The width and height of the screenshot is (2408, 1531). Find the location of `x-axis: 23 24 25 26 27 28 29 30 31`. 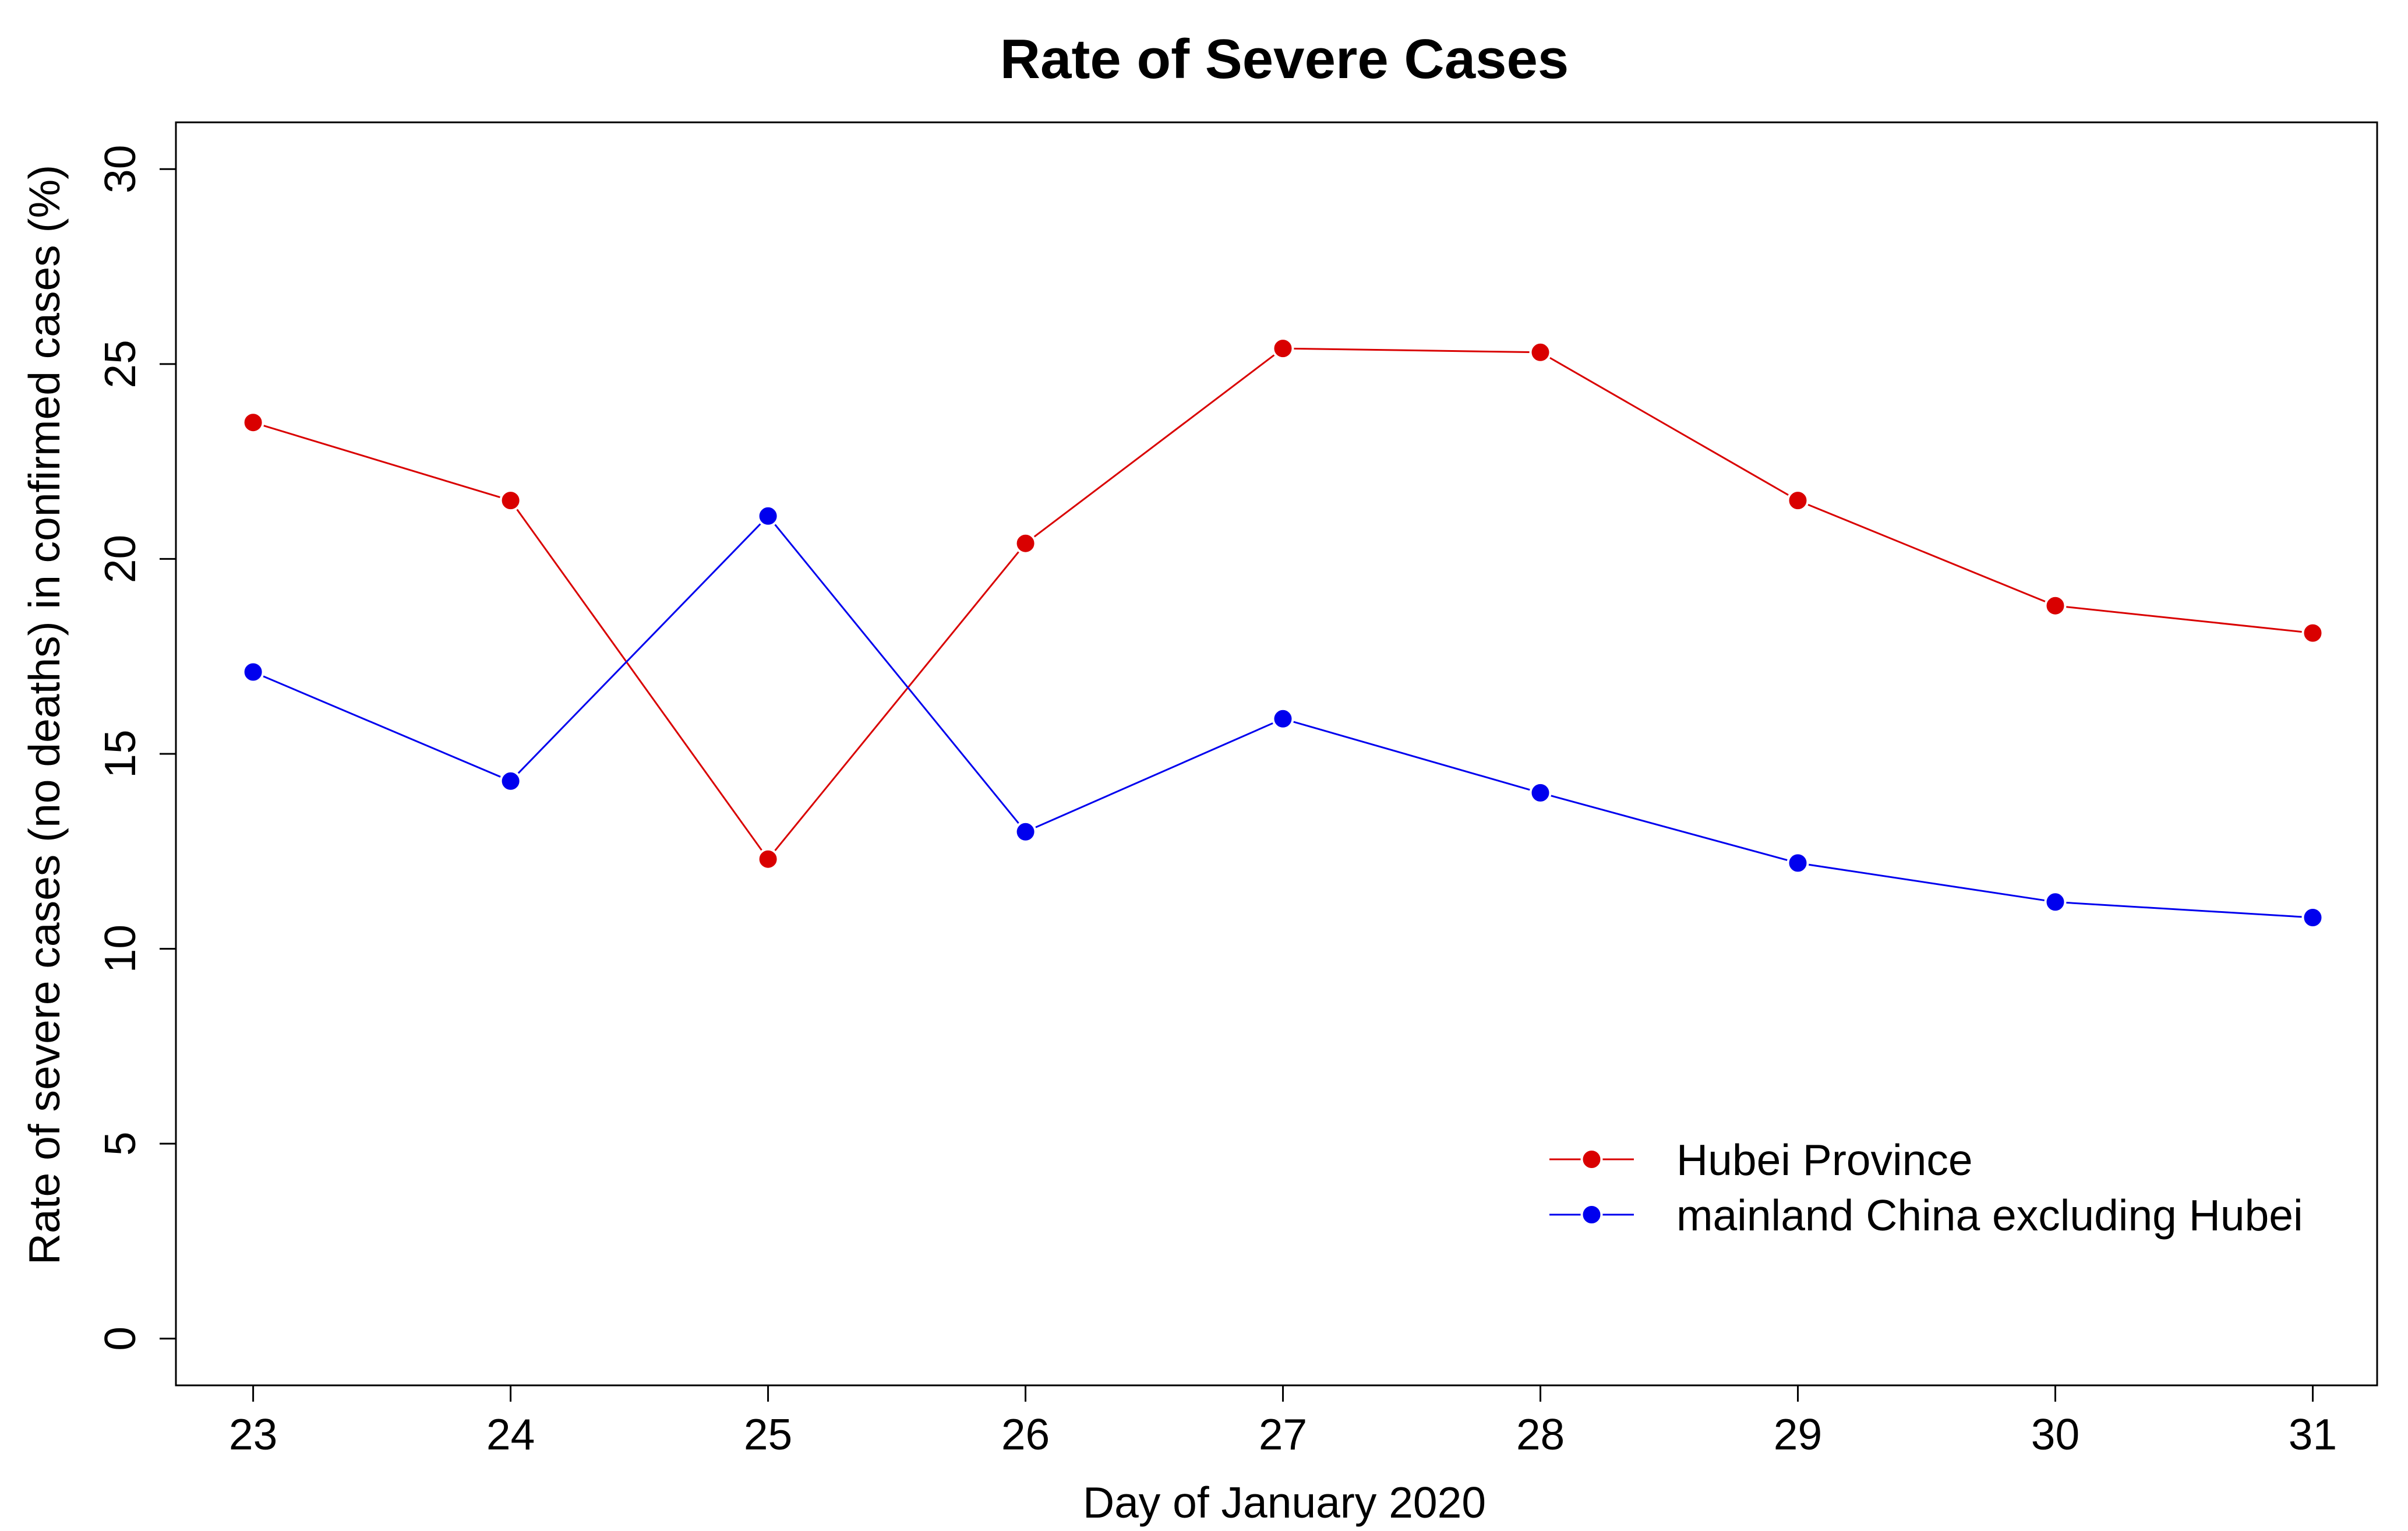

x-axis: 23 24 25 26 27 28 29 30 31 is located at coordinates (1283, 1422).